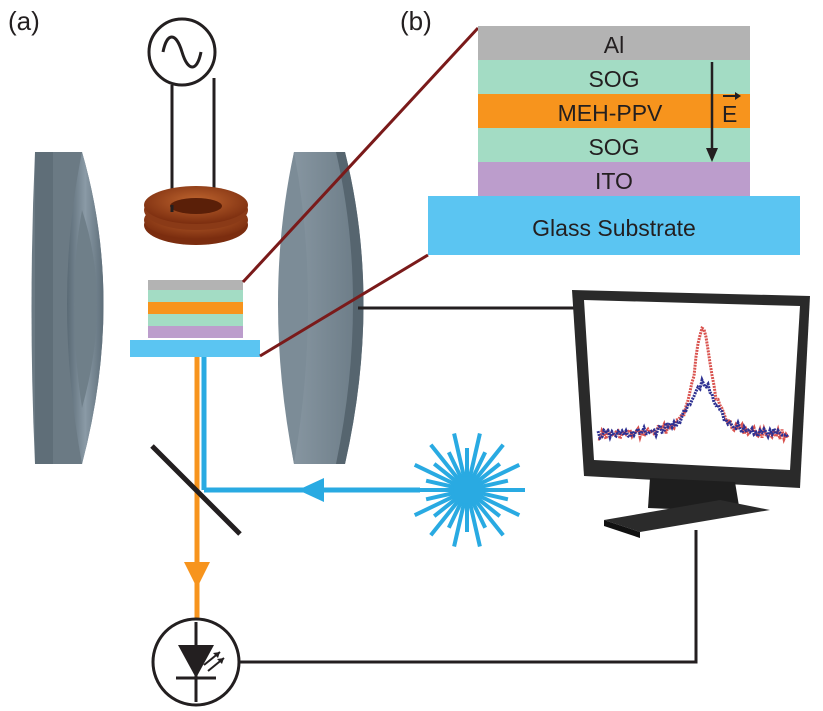 Image resolution: width=823 pixels, height=711 pixels. I want to click on beam-splitter-icon, so click(196, 490).